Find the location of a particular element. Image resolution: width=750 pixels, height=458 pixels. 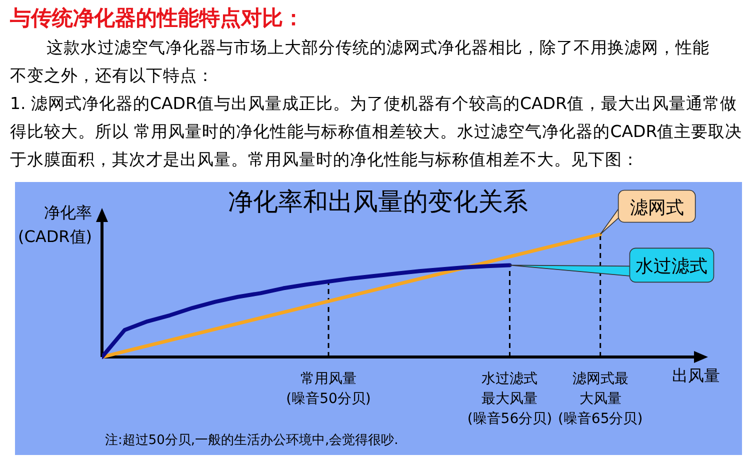

text: 水过滤式 is located at coordinates (672, 267).